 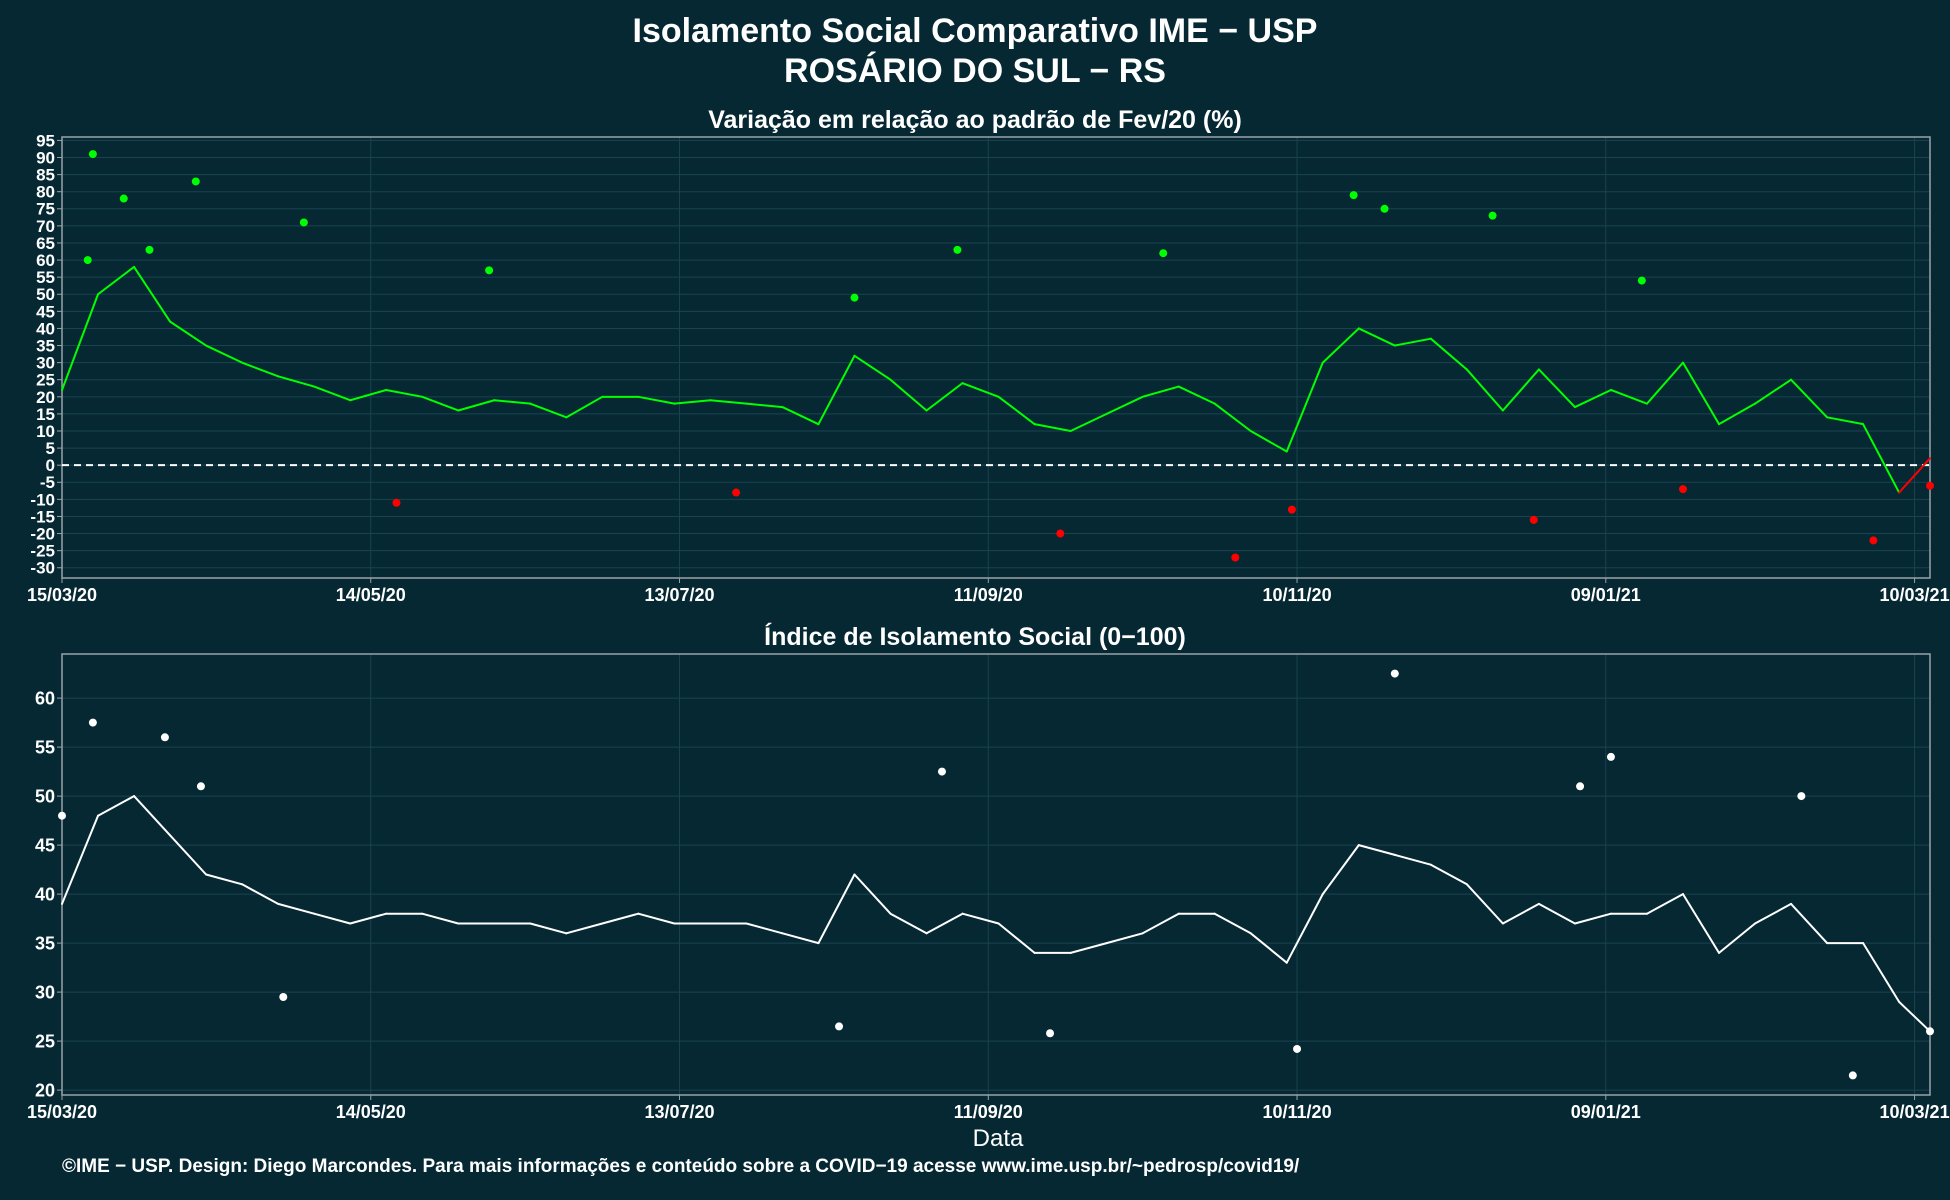 What do you see at coordinates (45, 192) in the screenshot?
I see `y-tick-label: 80` at bounding box center [45, 192].